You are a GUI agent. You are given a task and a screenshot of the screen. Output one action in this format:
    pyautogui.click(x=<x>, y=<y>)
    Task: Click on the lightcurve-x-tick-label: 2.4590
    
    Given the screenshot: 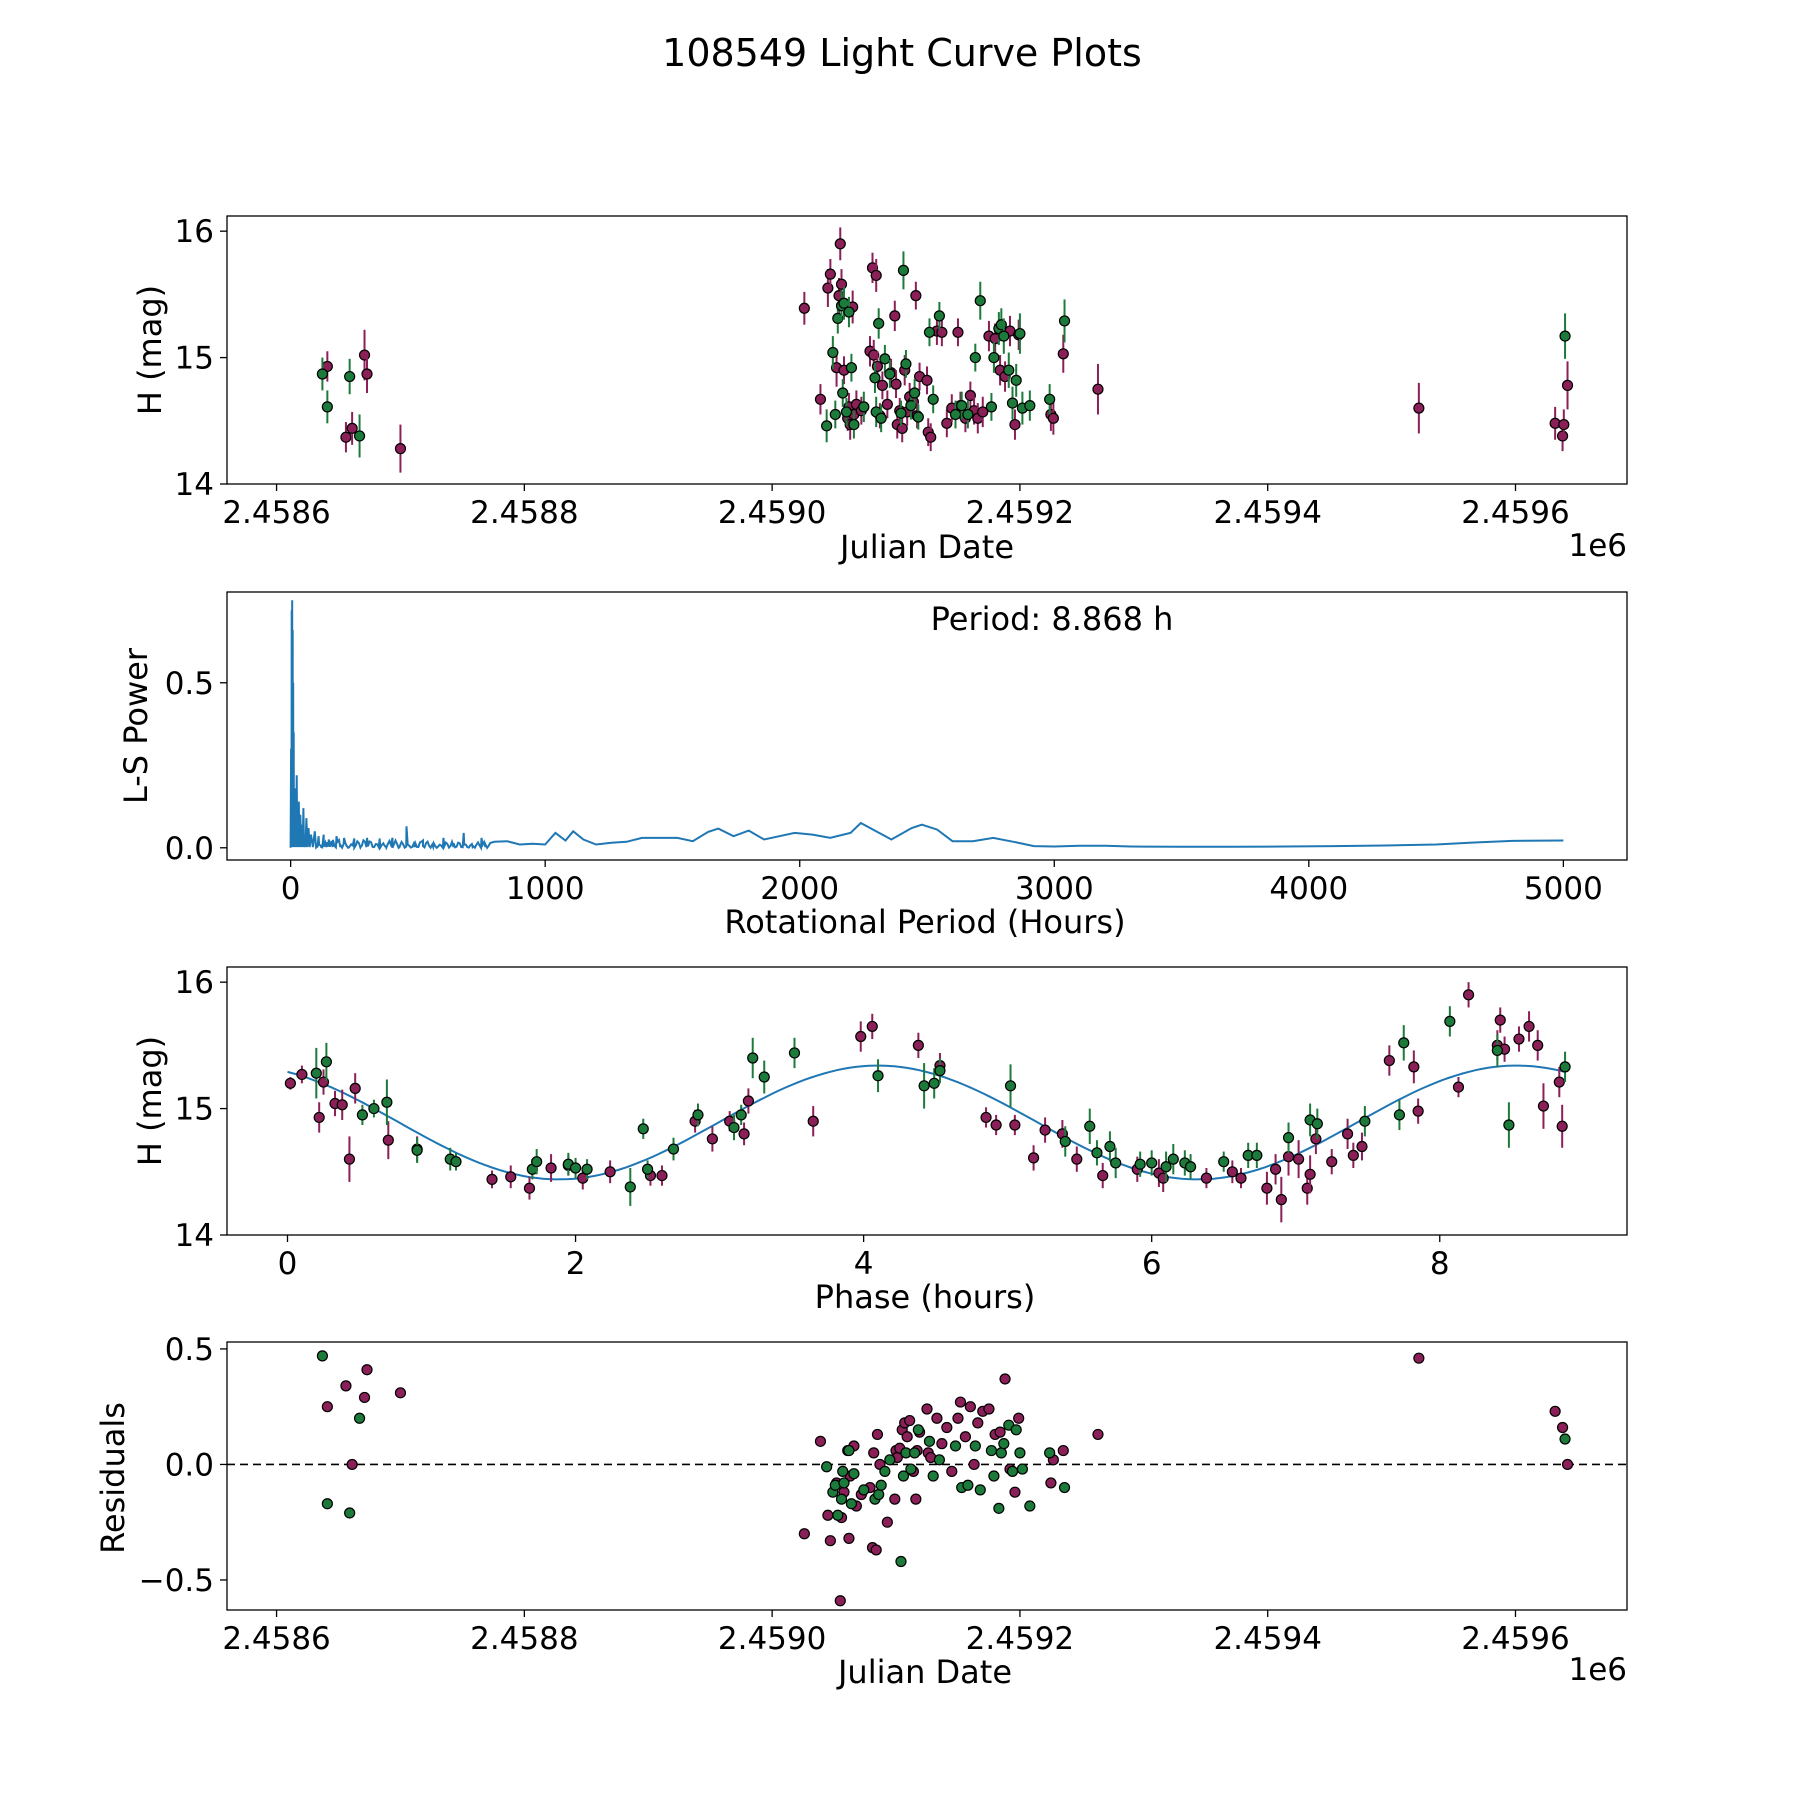 What is the action you would take?
    pyautogui.click(x=772, y=513)
    